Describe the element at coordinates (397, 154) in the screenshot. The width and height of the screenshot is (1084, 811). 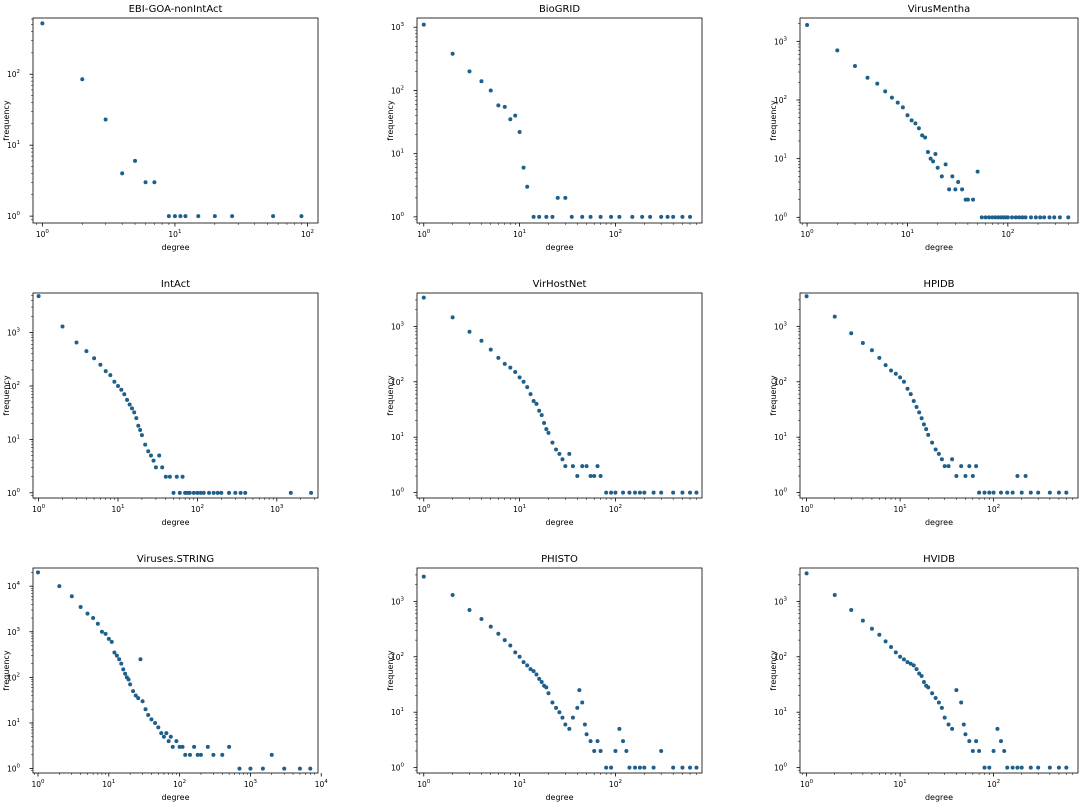
I see `y-tick-label: 10¹` at that location.